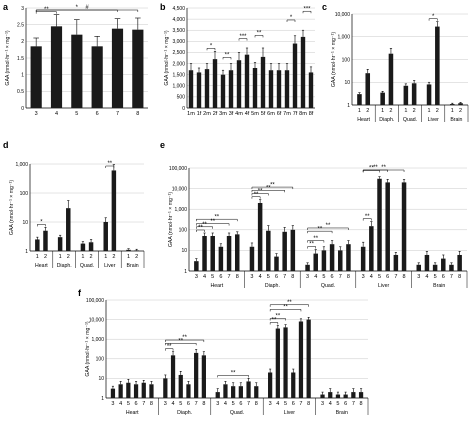 This screenshot has width=474, height=425. What do you see at coordinates (24, 194) in the screenshot?
I see `panel-d-ytick: 100` at bounding box center [24, 194].